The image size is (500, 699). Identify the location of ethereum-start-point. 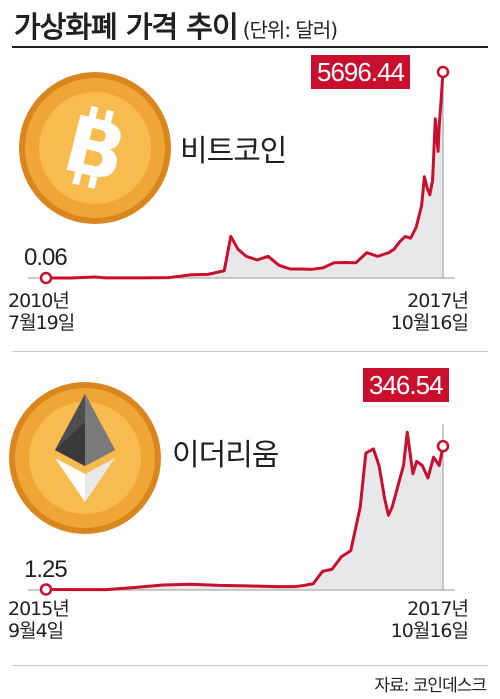
(46, 589).